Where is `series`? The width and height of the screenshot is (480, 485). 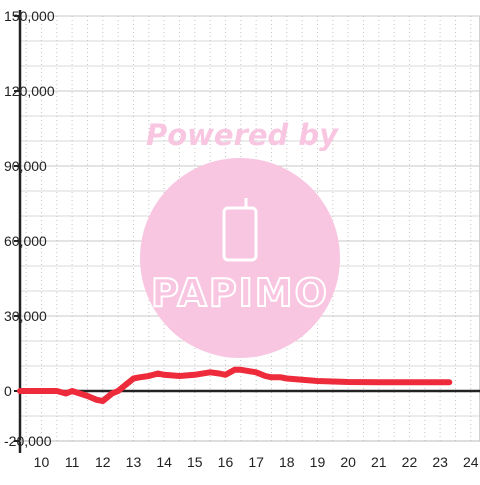 series is located at coordinates (235, 385).